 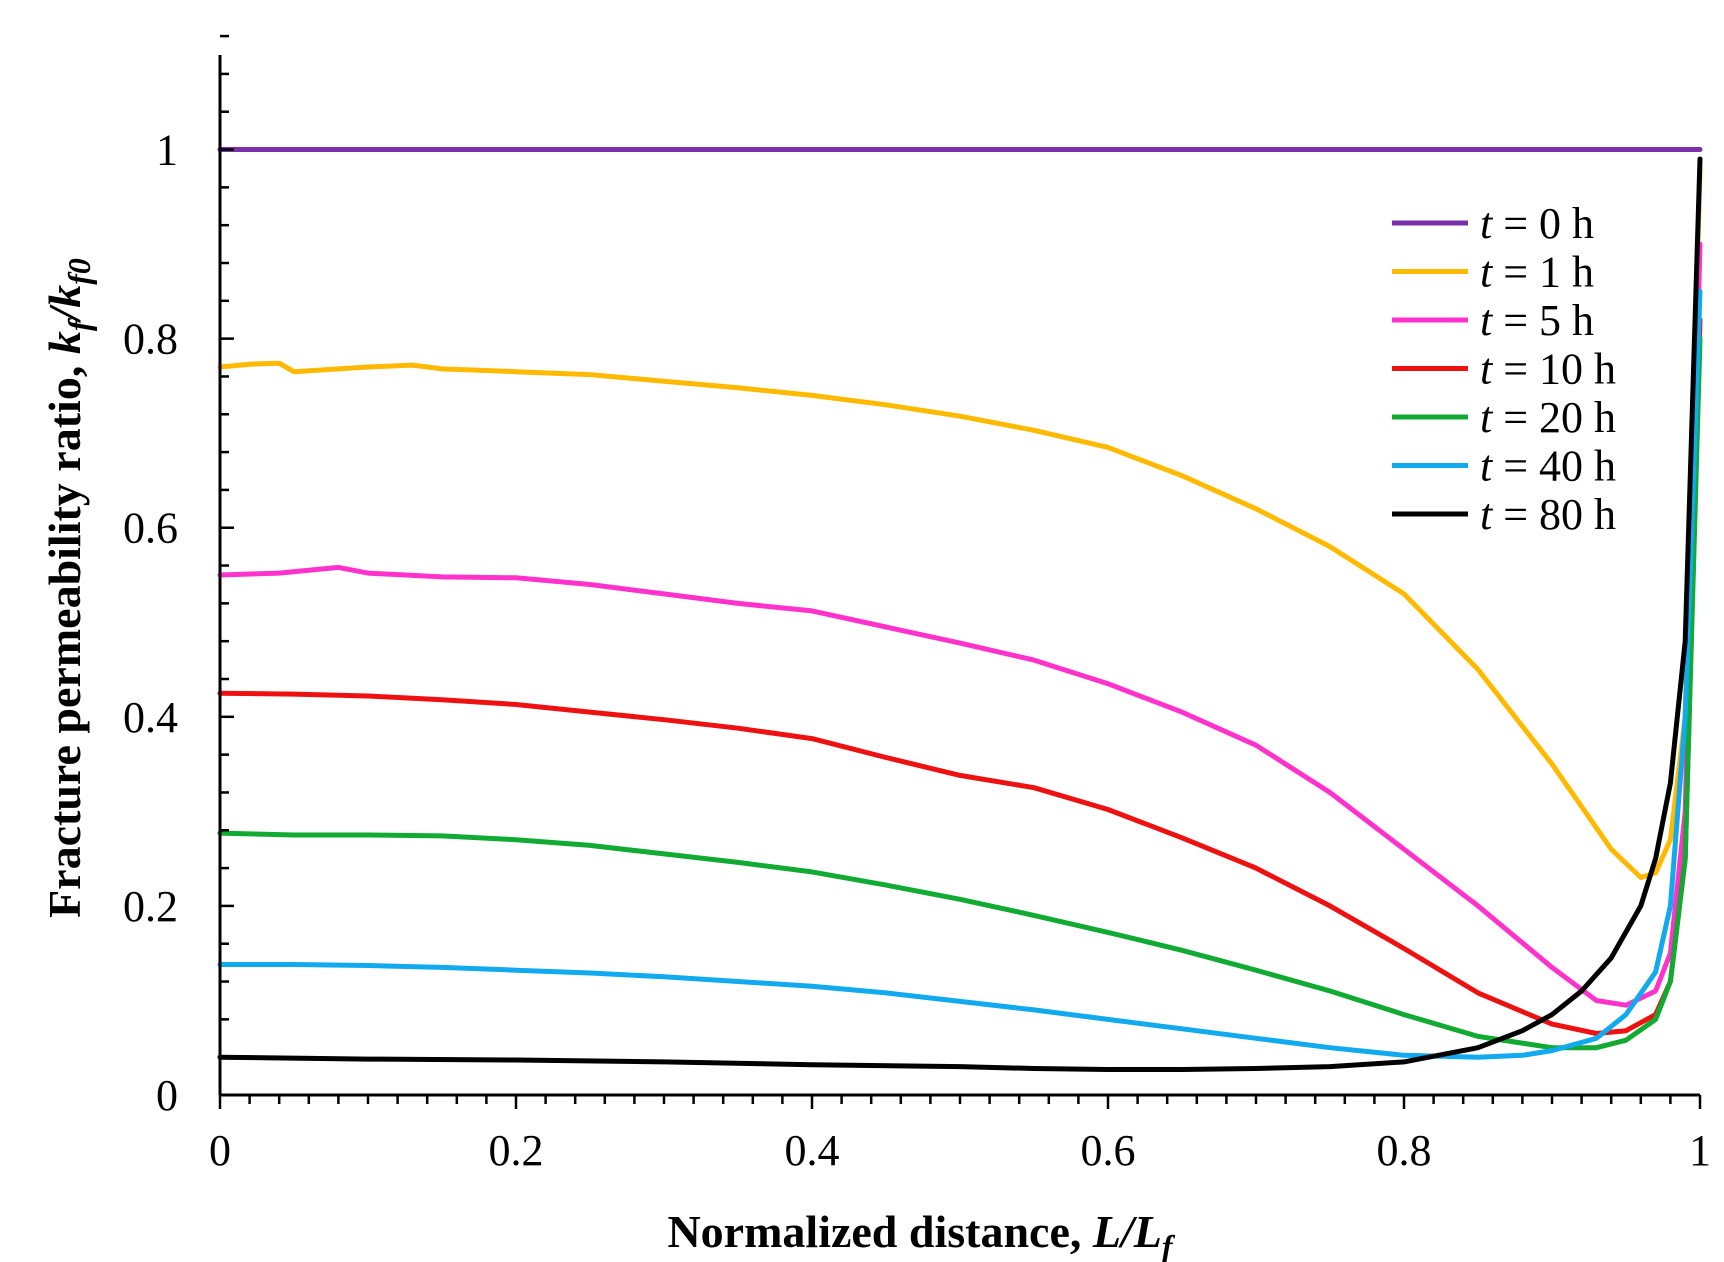 What do you see at coordinates (167, 150) in the screenshot?
I see `y-tick-label: 1` at bounding box center [167, 150].